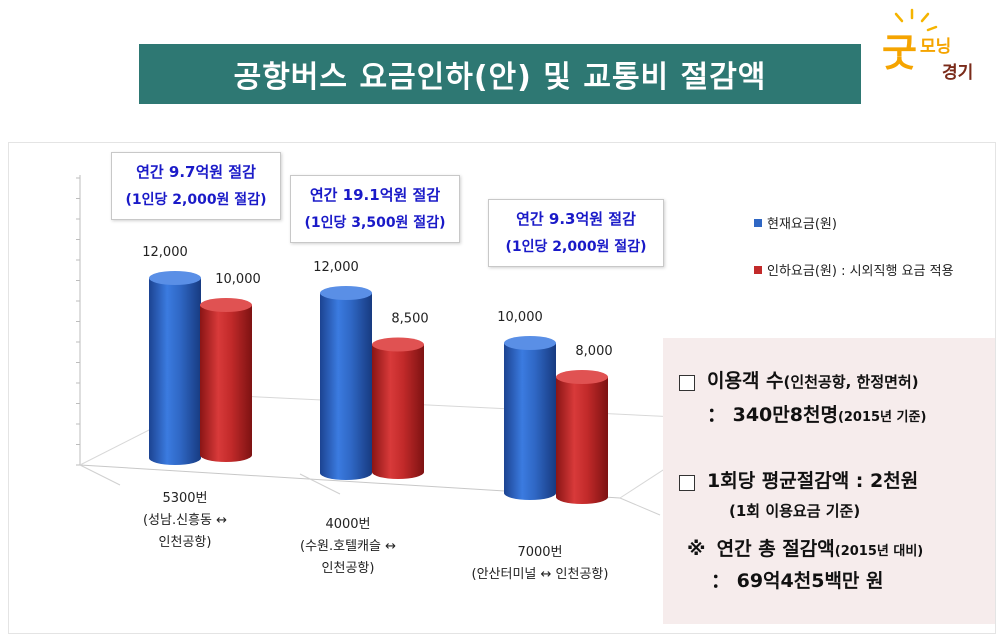  Describe the element at coordinates (226, 383) in the screenshot. I see `bar-reduced-1-body` at that location.